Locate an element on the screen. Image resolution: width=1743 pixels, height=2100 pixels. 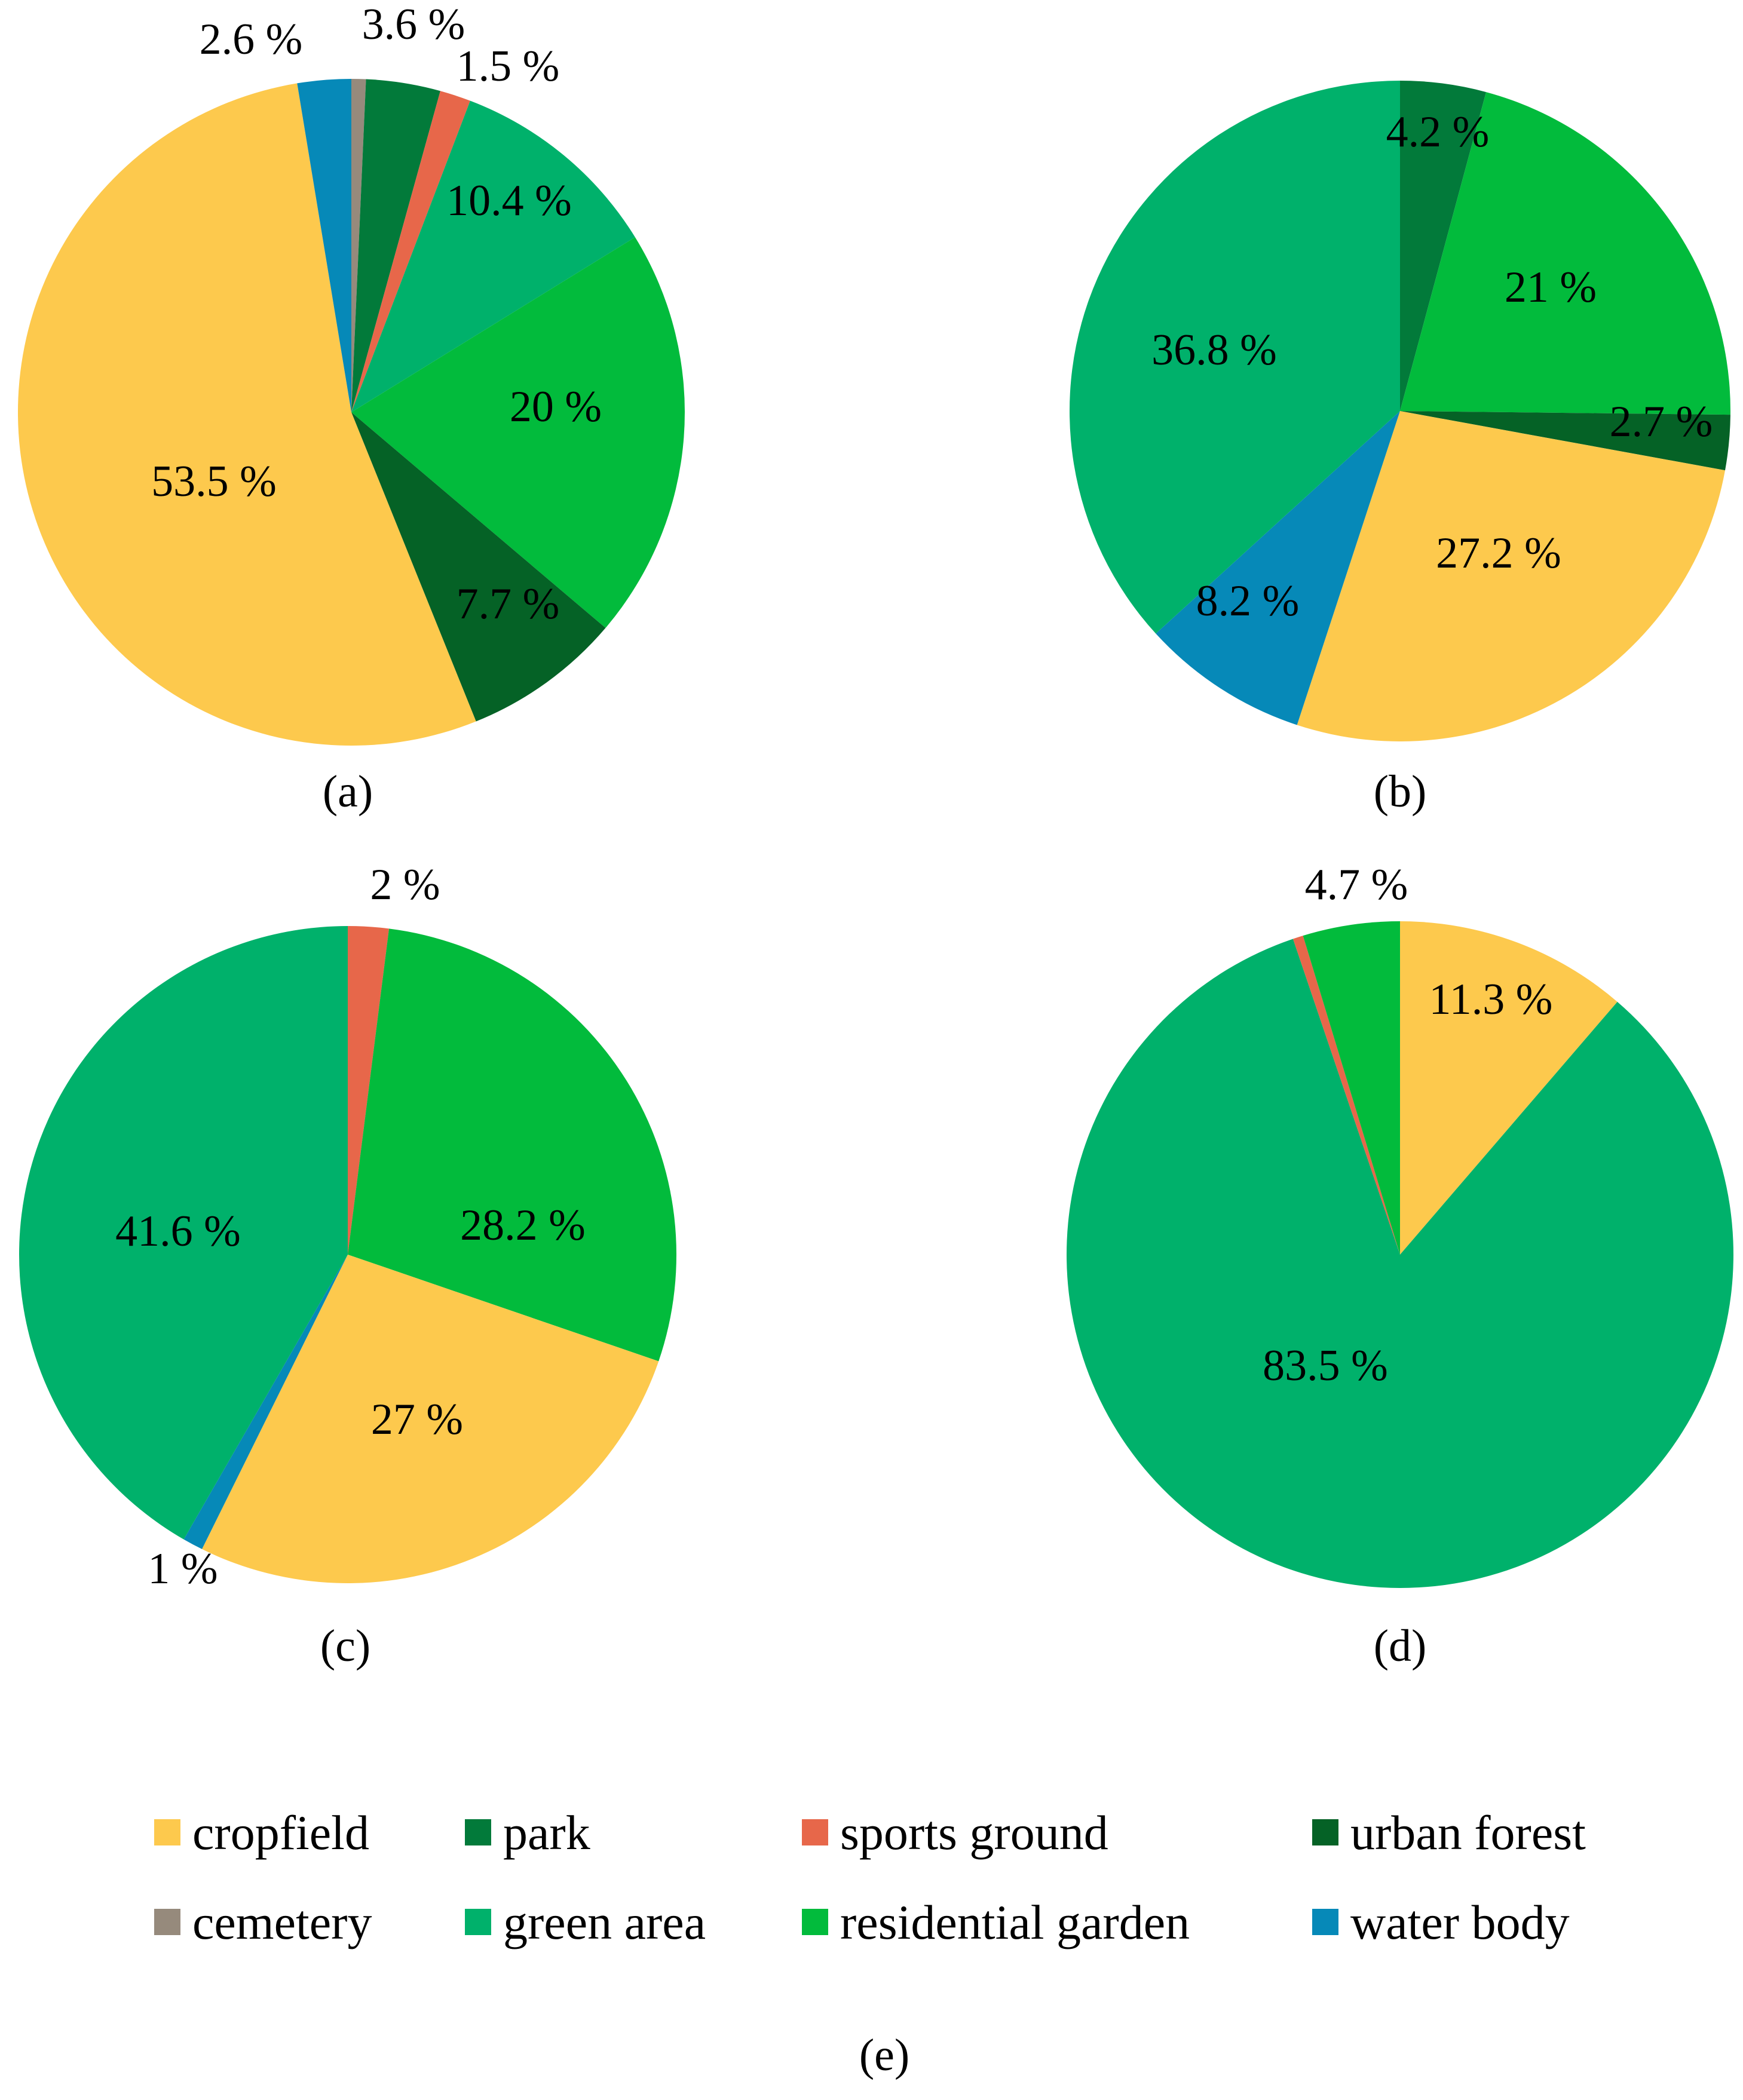
pie-chart-b: 4.2 % 21 % 2.7 % 27.2 % 8.2 % 36.8 % is located at coordinates (1400, 411).